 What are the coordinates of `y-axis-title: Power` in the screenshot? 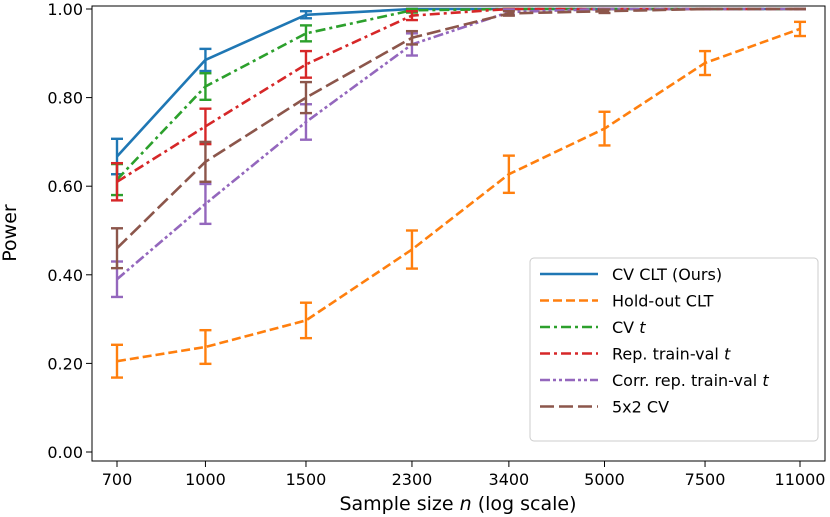 It's located at (10, 233).